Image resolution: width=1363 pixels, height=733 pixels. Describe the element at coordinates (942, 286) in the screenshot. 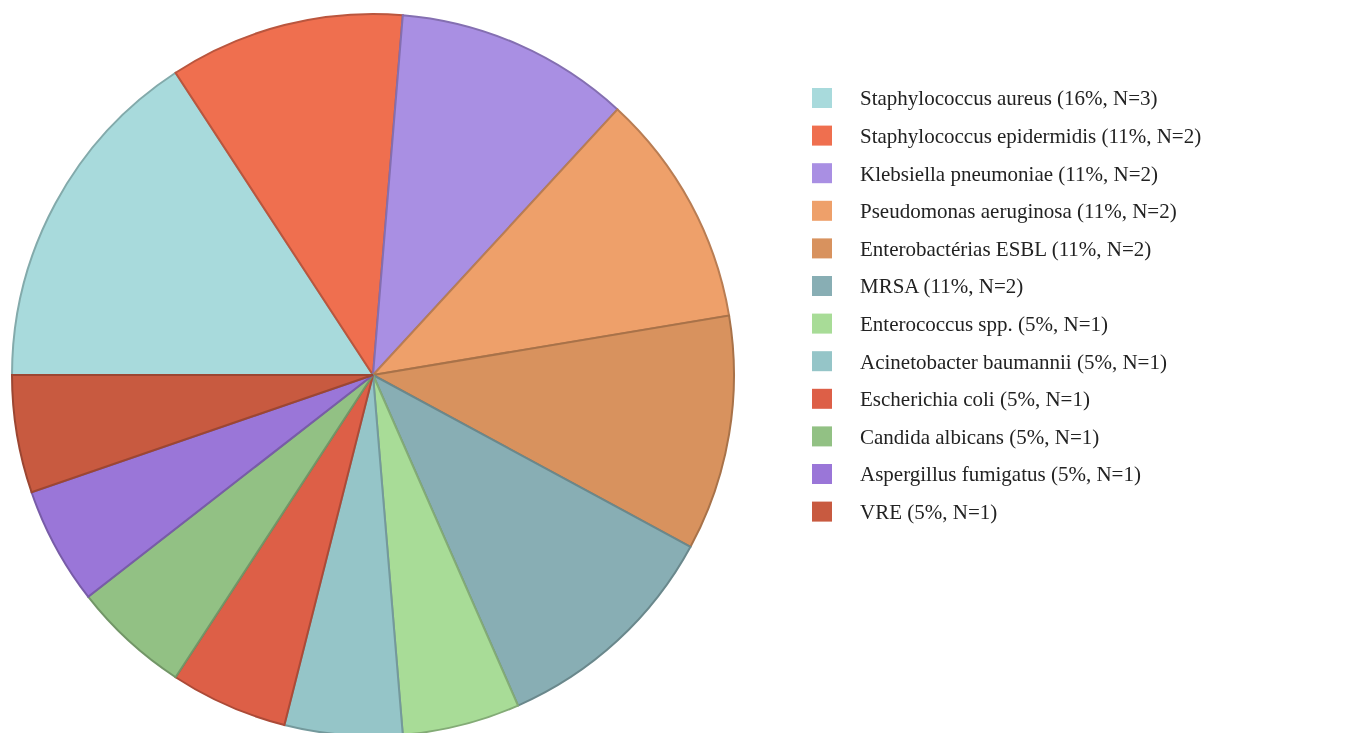

I see `legend-label: MRSA (11%, N=2)` at that location.